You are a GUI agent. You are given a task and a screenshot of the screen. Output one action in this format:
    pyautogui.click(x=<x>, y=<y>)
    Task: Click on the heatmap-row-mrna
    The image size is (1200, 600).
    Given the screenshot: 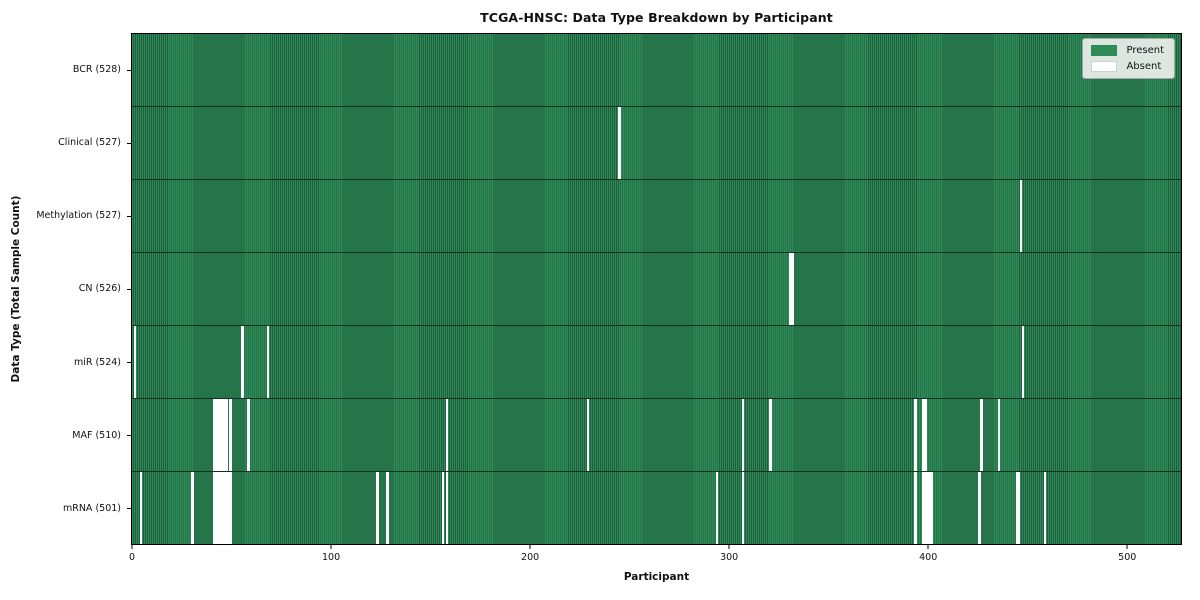 What is the action you would take?
    pyautogui.click(x=656, y=508)
    